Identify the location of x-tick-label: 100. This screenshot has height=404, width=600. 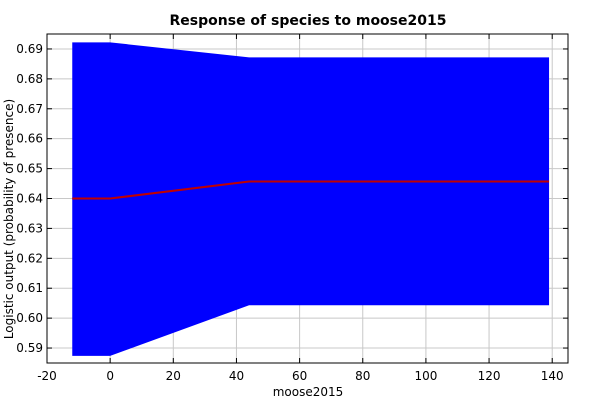
(425, 376).